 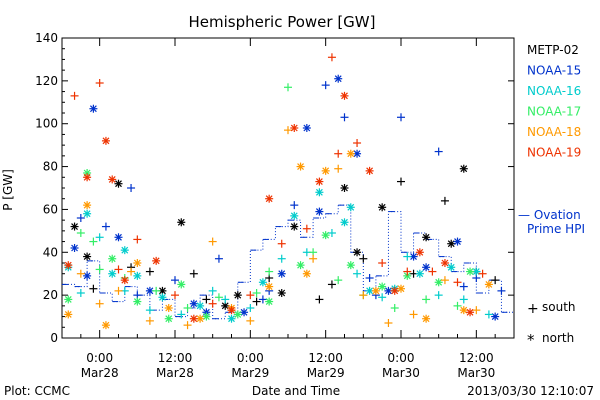 What do you see at coordinates (296, 391) in the screenshot?
I see `x-axis-label: Date and Time` at bounding box center [296, 391].